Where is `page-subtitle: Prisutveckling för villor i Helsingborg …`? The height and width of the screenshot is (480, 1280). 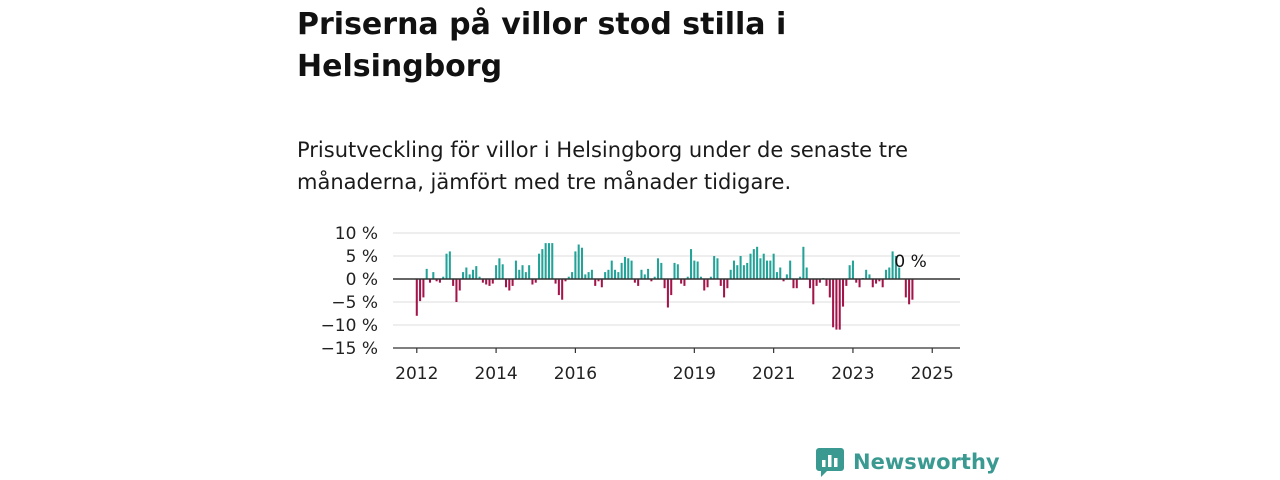 page-subtitle: Prisutveckling för villor i Helsingborg … is located at coordinates (603, 166).